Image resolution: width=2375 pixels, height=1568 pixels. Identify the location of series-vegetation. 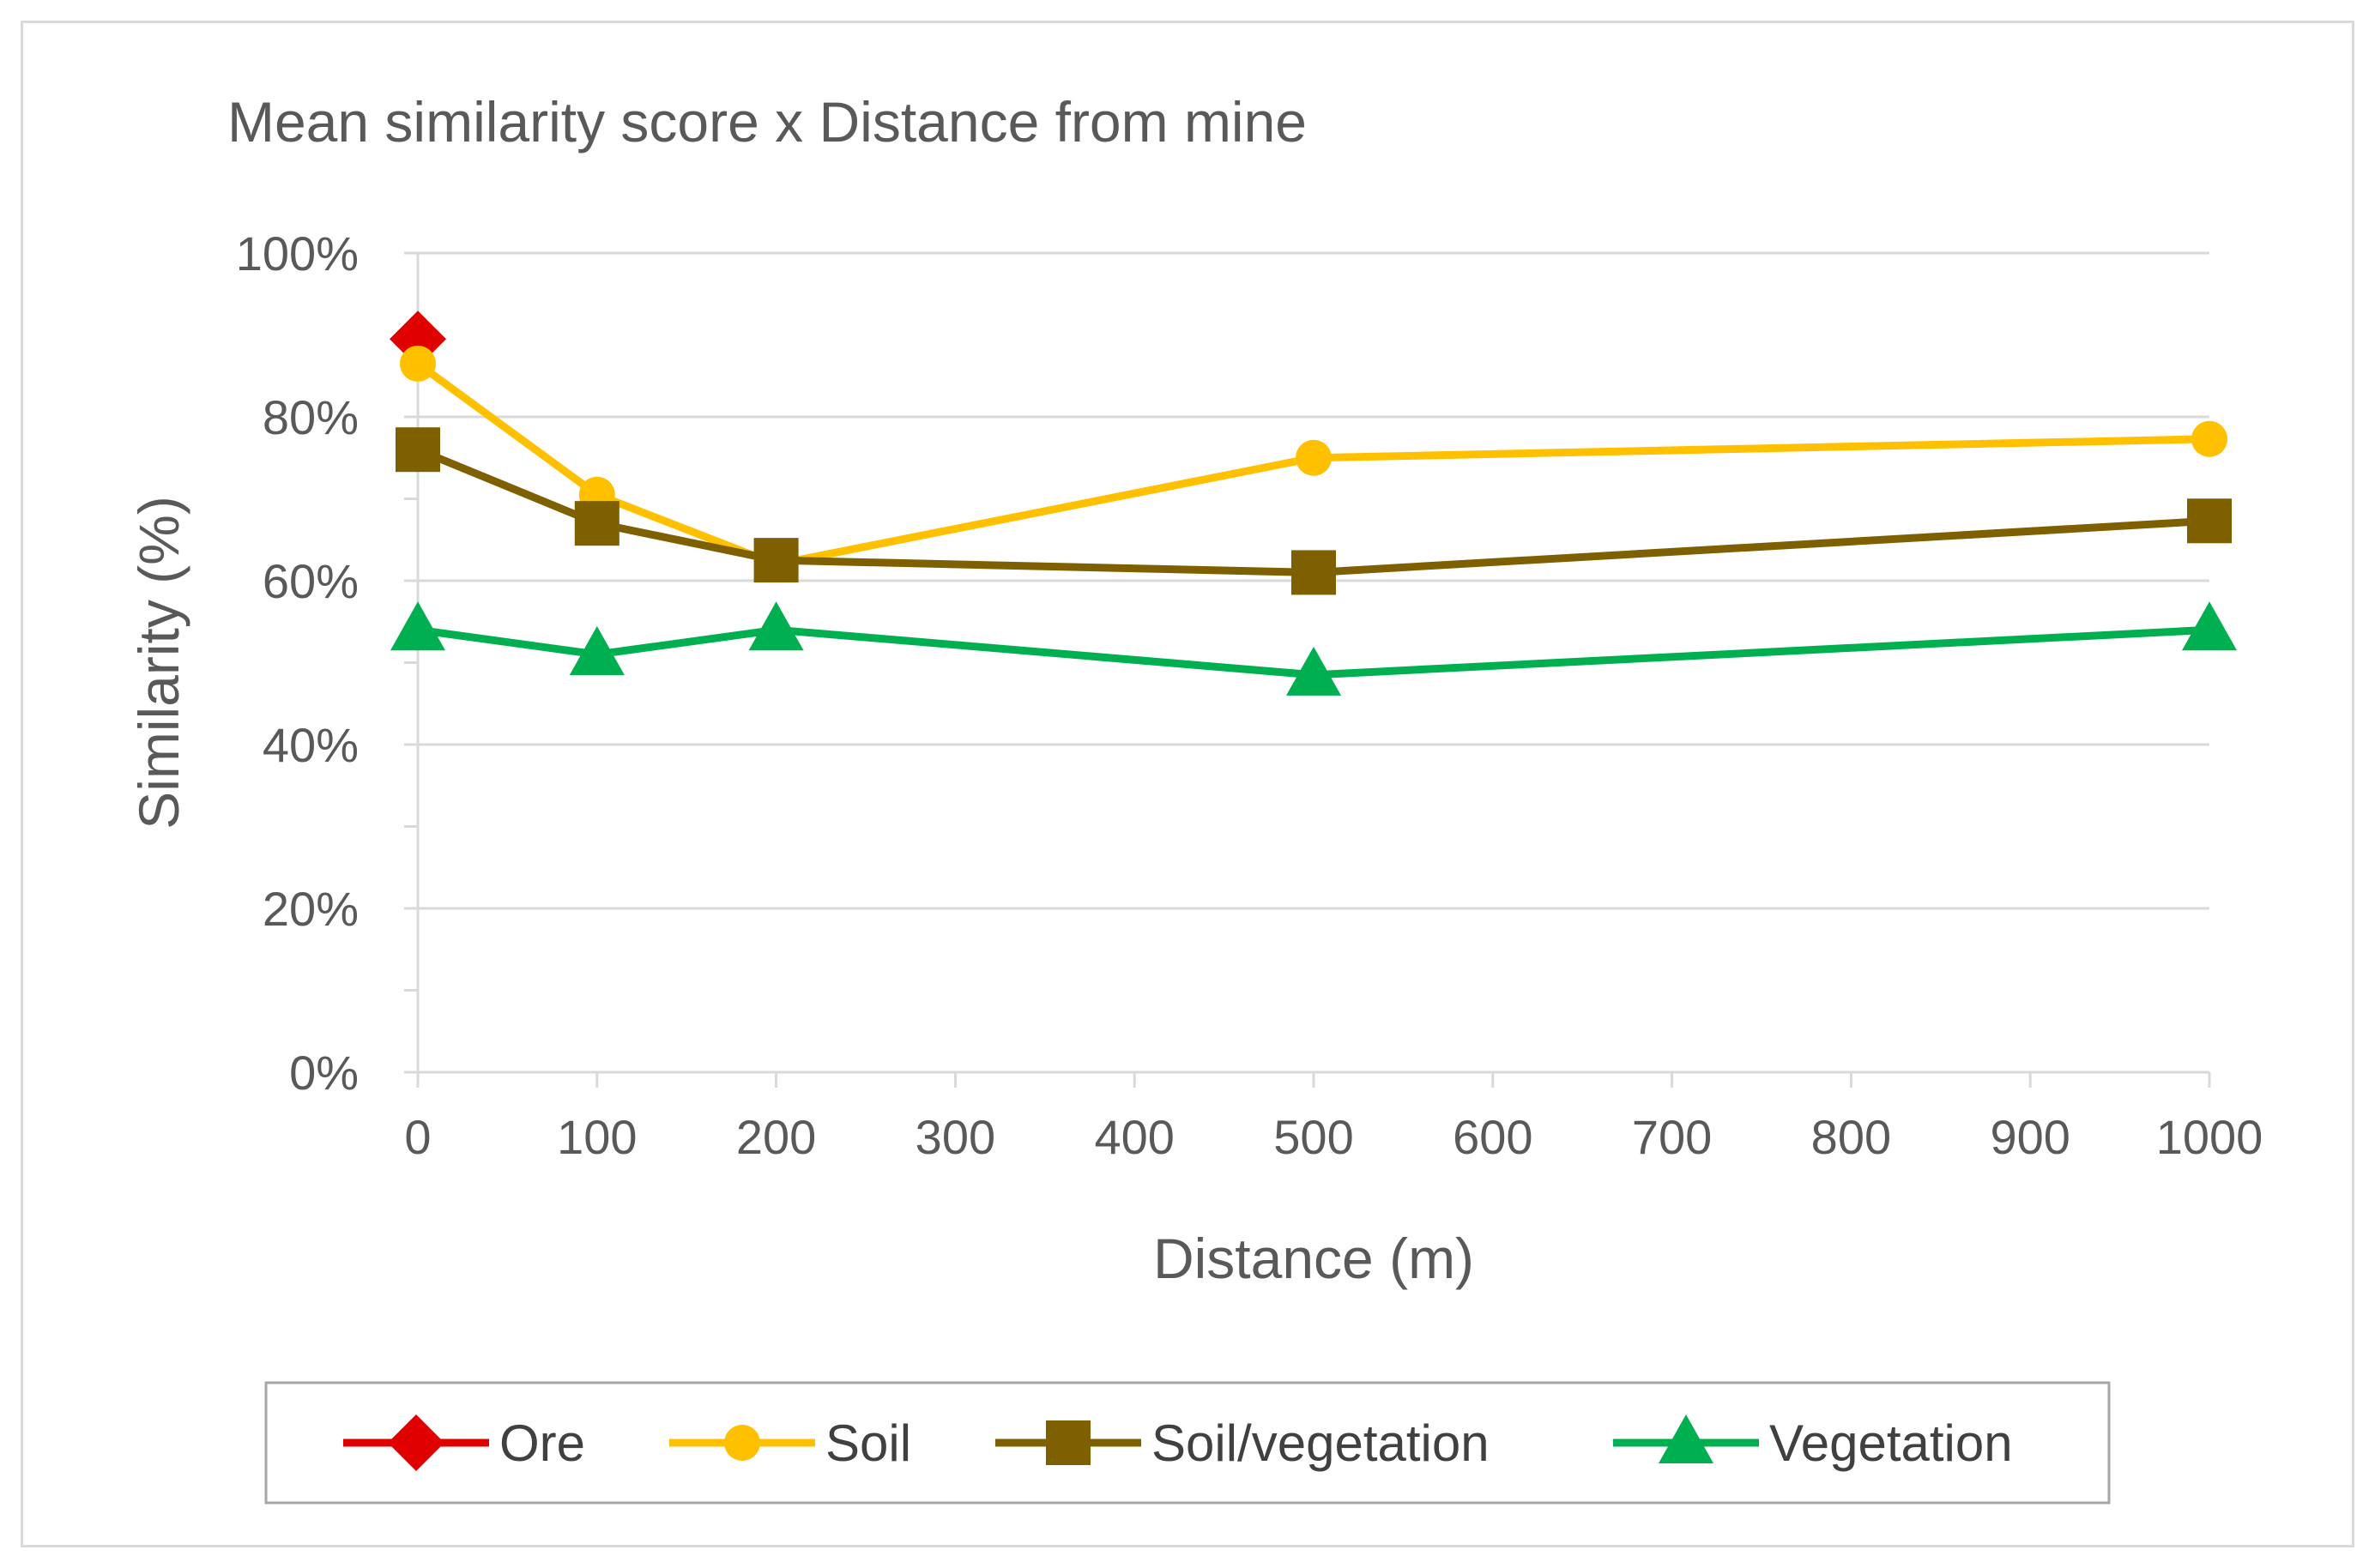
(1313, 648).